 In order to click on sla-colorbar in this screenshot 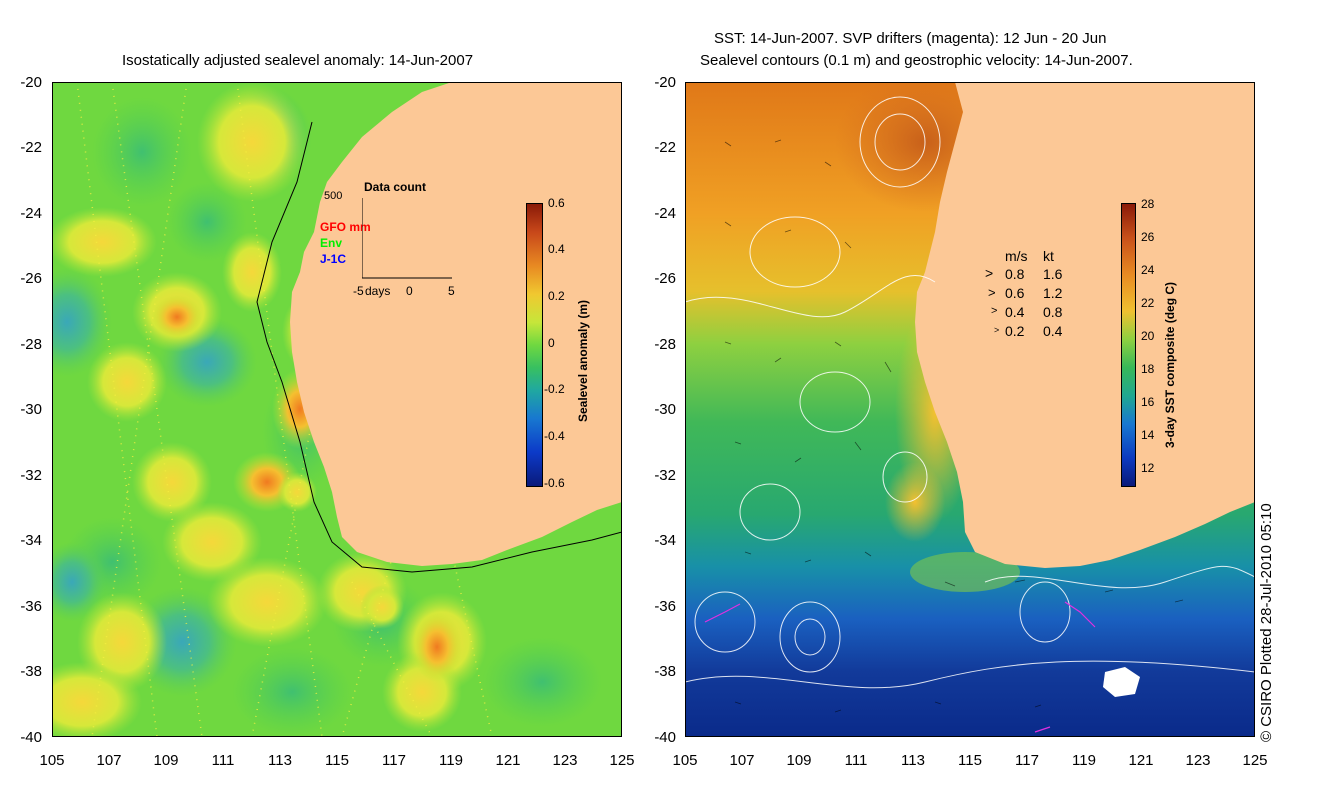, I will do `click(534, 345)`.